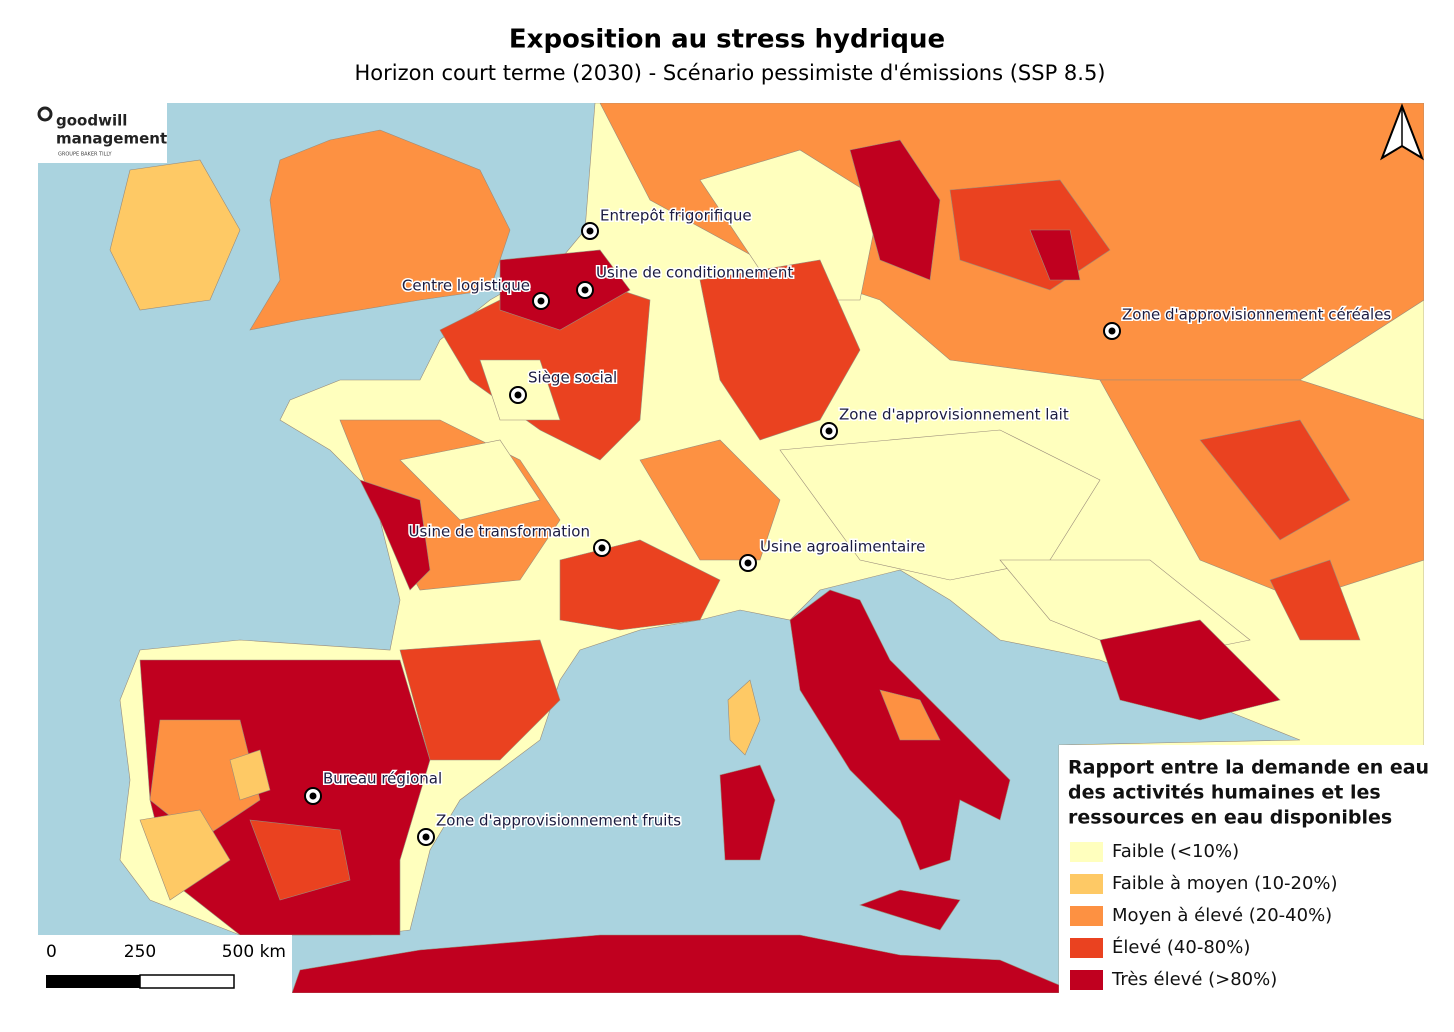  I want to click on legend-label: Moyen à élevé (20-40%), so click(1222, 915).